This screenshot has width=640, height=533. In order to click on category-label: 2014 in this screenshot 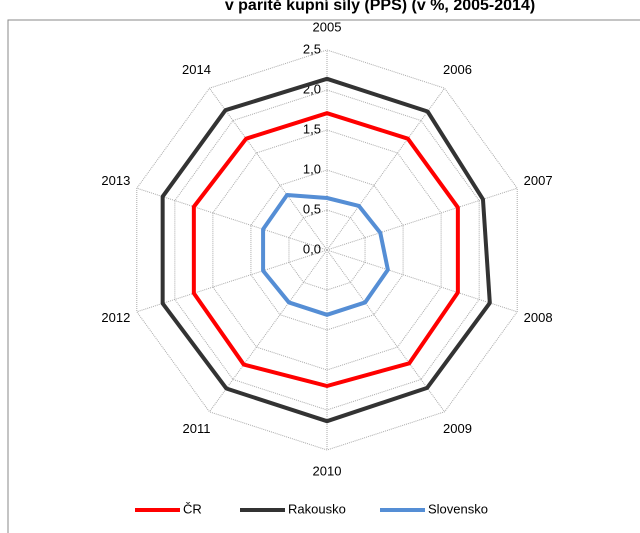, I will do `click(196, 69)`.